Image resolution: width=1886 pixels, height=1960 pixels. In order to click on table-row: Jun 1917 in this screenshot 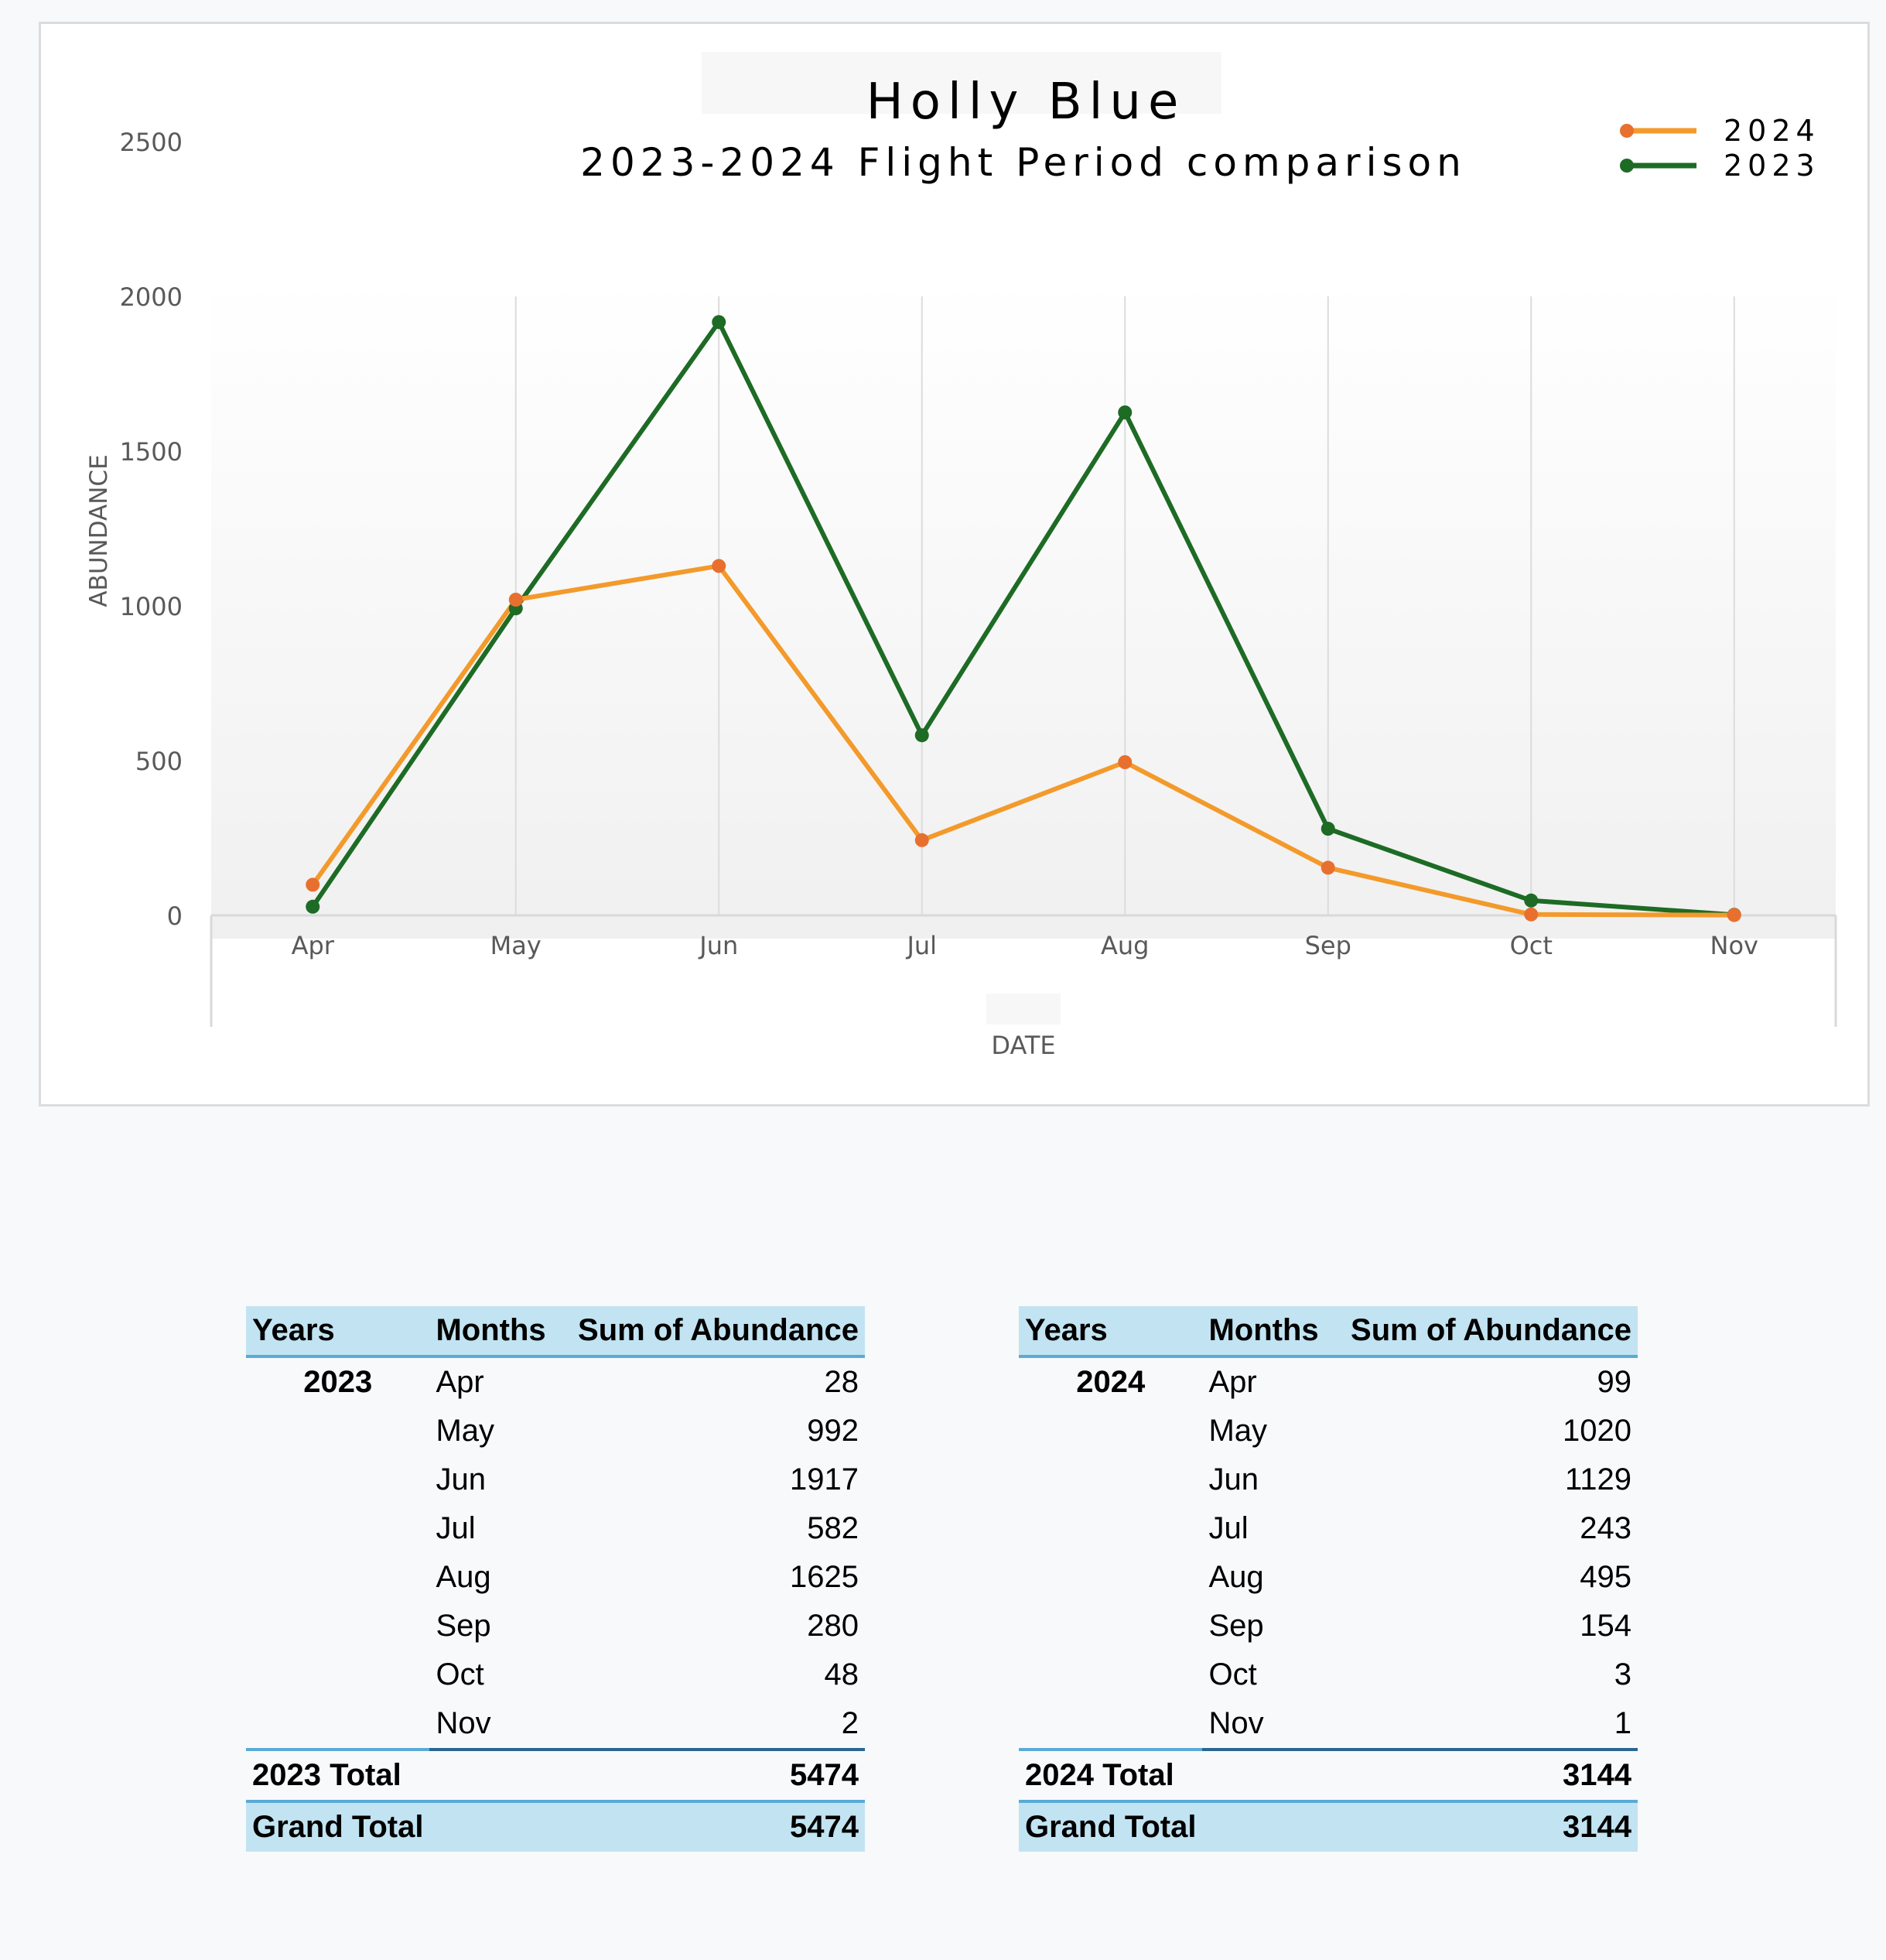, I will do `click(556, 1479)`.